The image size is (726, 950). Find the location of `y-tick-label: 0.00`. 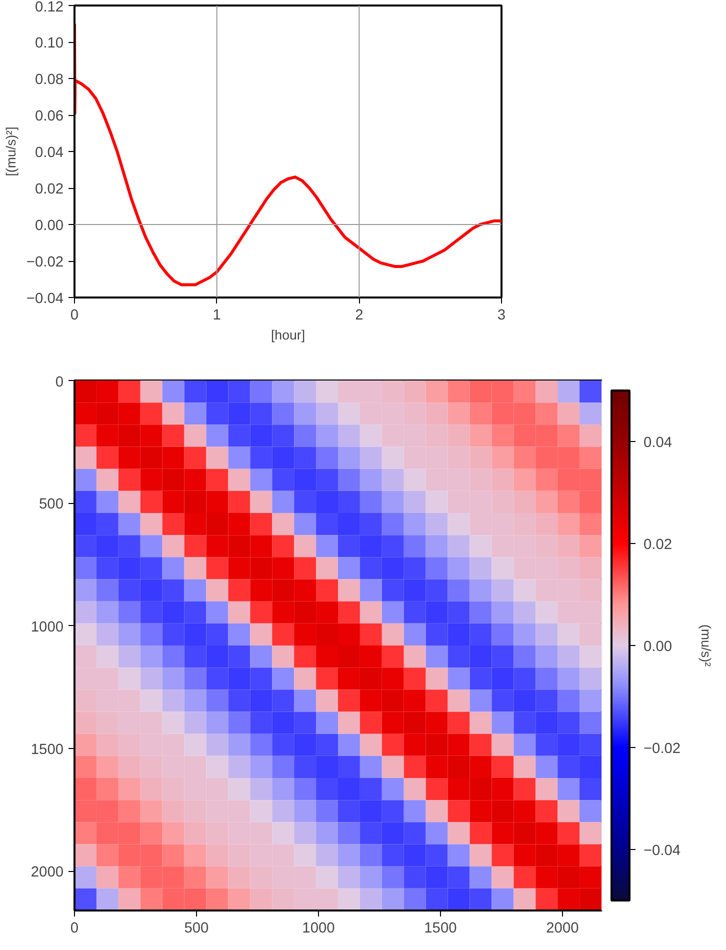

y-tick-label: 0.00 is located at coordinates (49, 226).